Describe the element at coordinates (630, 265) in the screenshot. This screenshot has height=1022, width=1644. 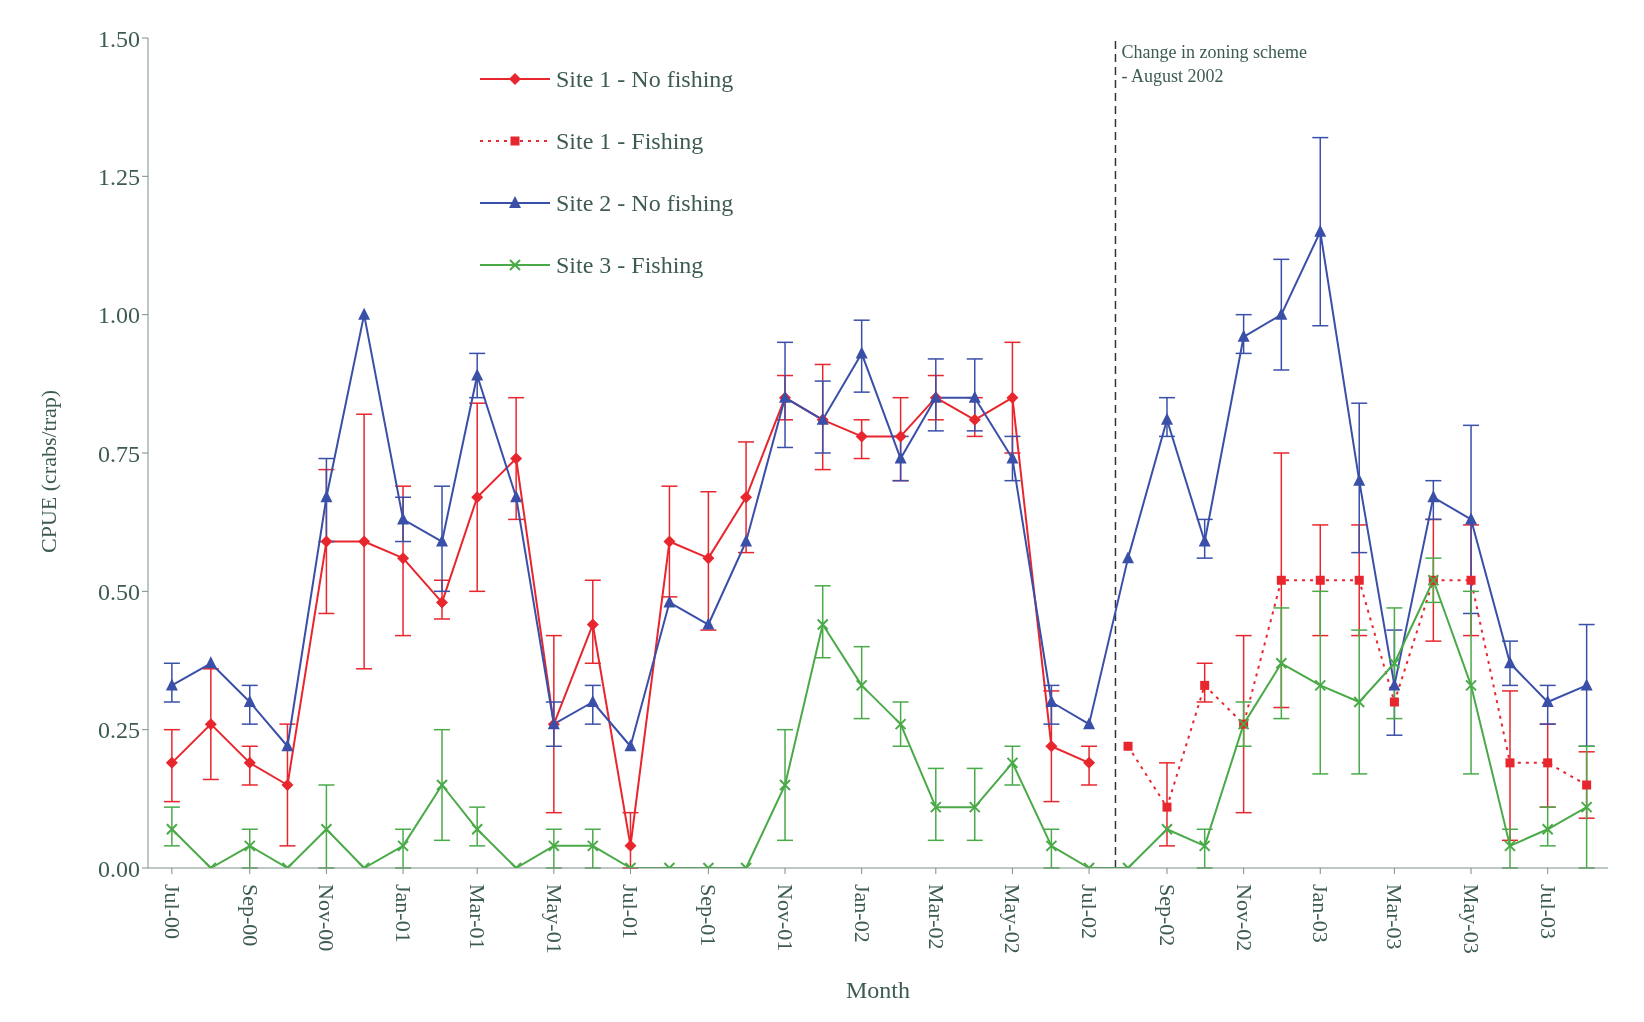
I see `legend-label: Site 3 - Fishing` at that location.